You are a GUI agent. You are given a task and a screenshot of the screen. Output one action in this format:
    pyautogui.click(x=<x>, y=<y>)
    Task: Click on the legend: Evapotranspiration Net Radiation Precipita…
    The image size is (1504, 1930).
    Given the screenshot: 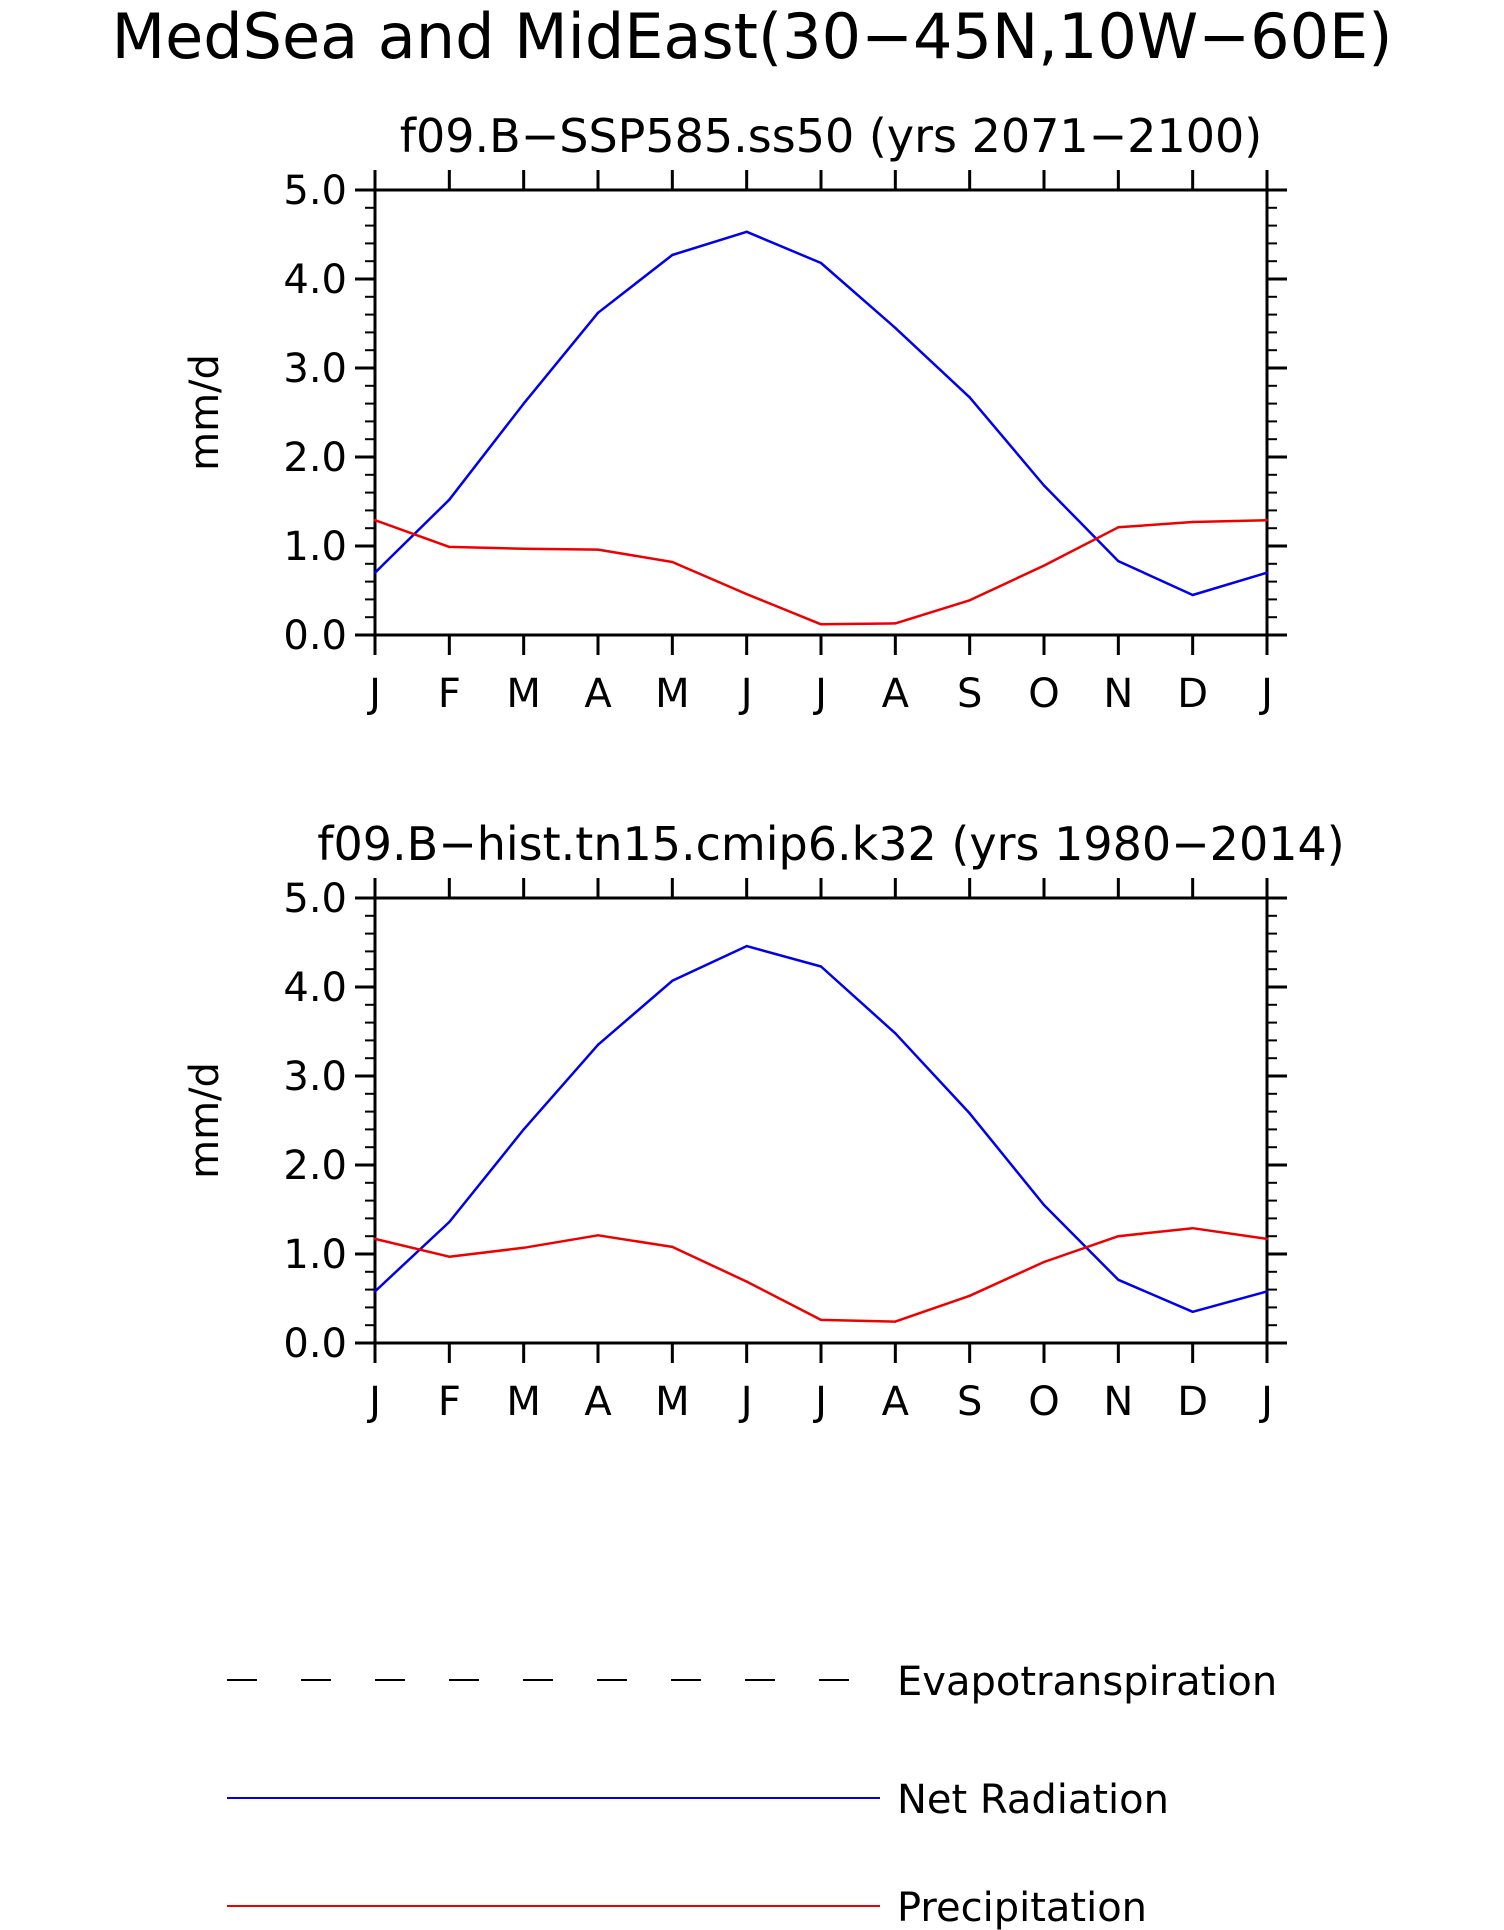 What is the action you would take?
    pyautogui.click(x=752, y=1794)
    